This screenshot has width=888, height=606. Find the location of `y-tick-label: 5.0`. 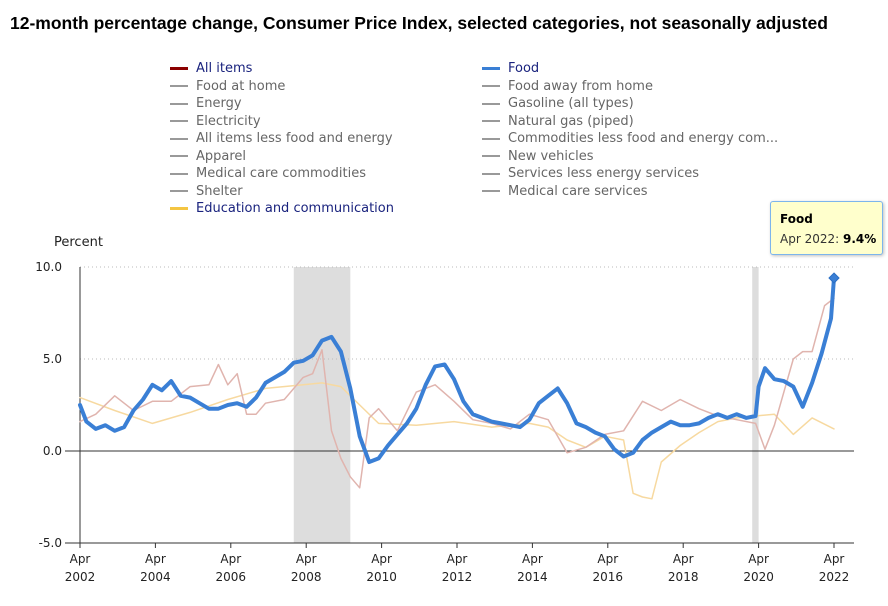

y-tick-label: 5.0 is located at coordinates (52, 359).